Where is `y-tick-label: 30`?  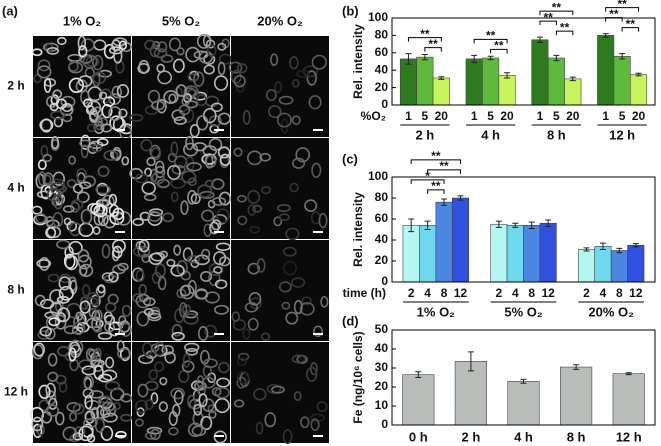
y-tick-label: 30 is located at coordinates (382, 367).